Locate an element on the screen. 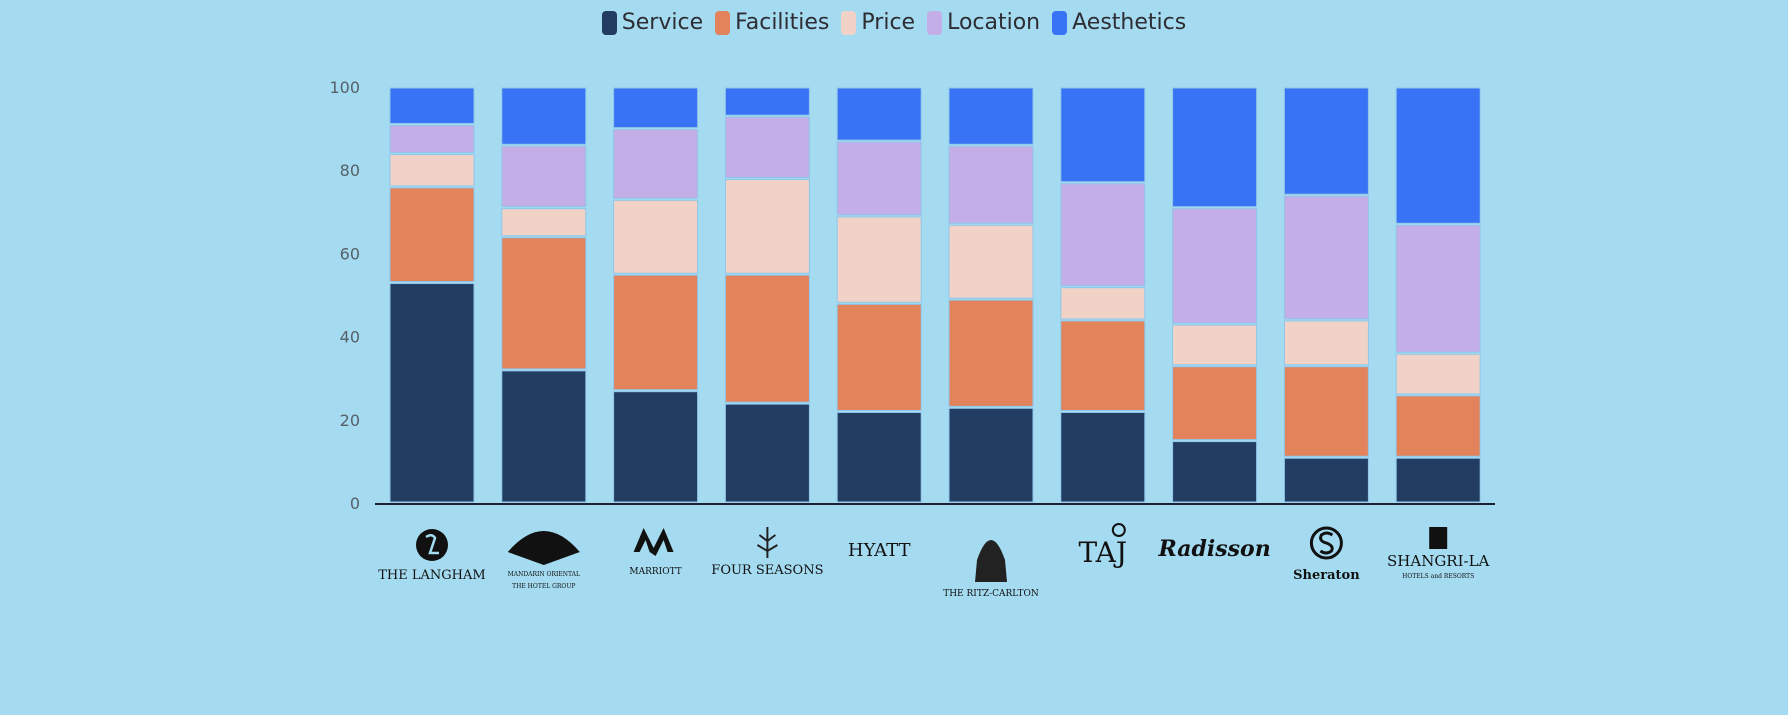 The height and width of the screenshot is (715, 1788). legend-item-location: Location is located at coordinates (983, 22).